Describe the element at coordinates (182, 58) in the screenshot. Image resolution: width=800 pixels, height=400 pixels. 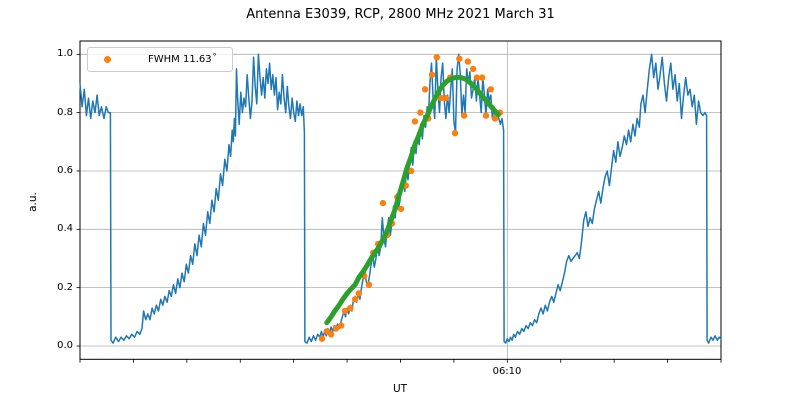
I see `legend-label: FWHM 11.63°` at that location.